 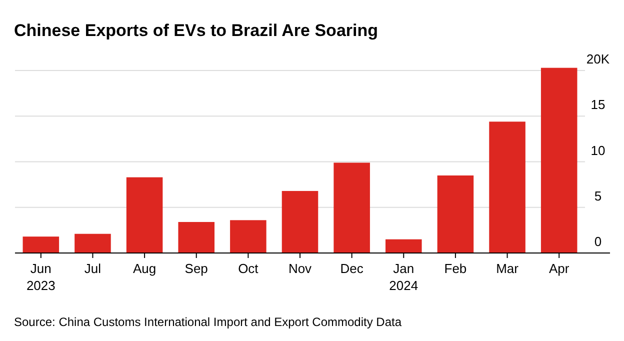 What do you see at coordinates (559, 268) in the screenshot?
I see `x-tick-label: Apr` at bounding box center [559, 268].